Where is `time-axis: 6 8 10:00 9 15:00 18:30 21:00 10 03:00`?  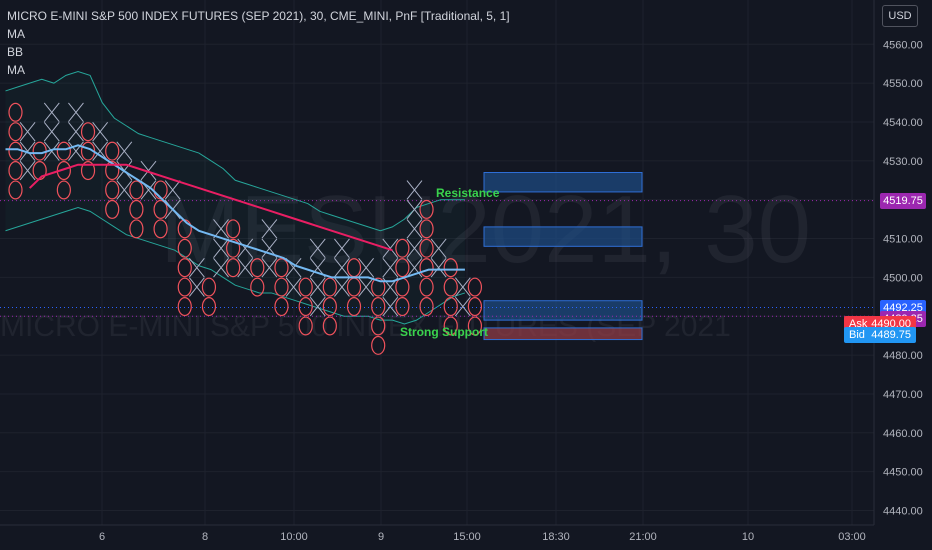
time-axis: 6 8 10:00 9 15:00 18:30 21:00 10 03:00 is located at coordinates (437, 533).